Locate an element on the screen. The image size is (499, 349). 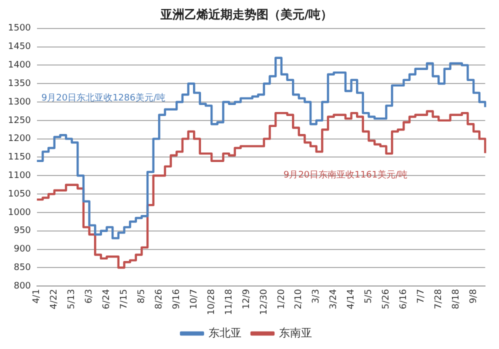
x-tick-label: 5/26 is located at coordinates (387, 299).